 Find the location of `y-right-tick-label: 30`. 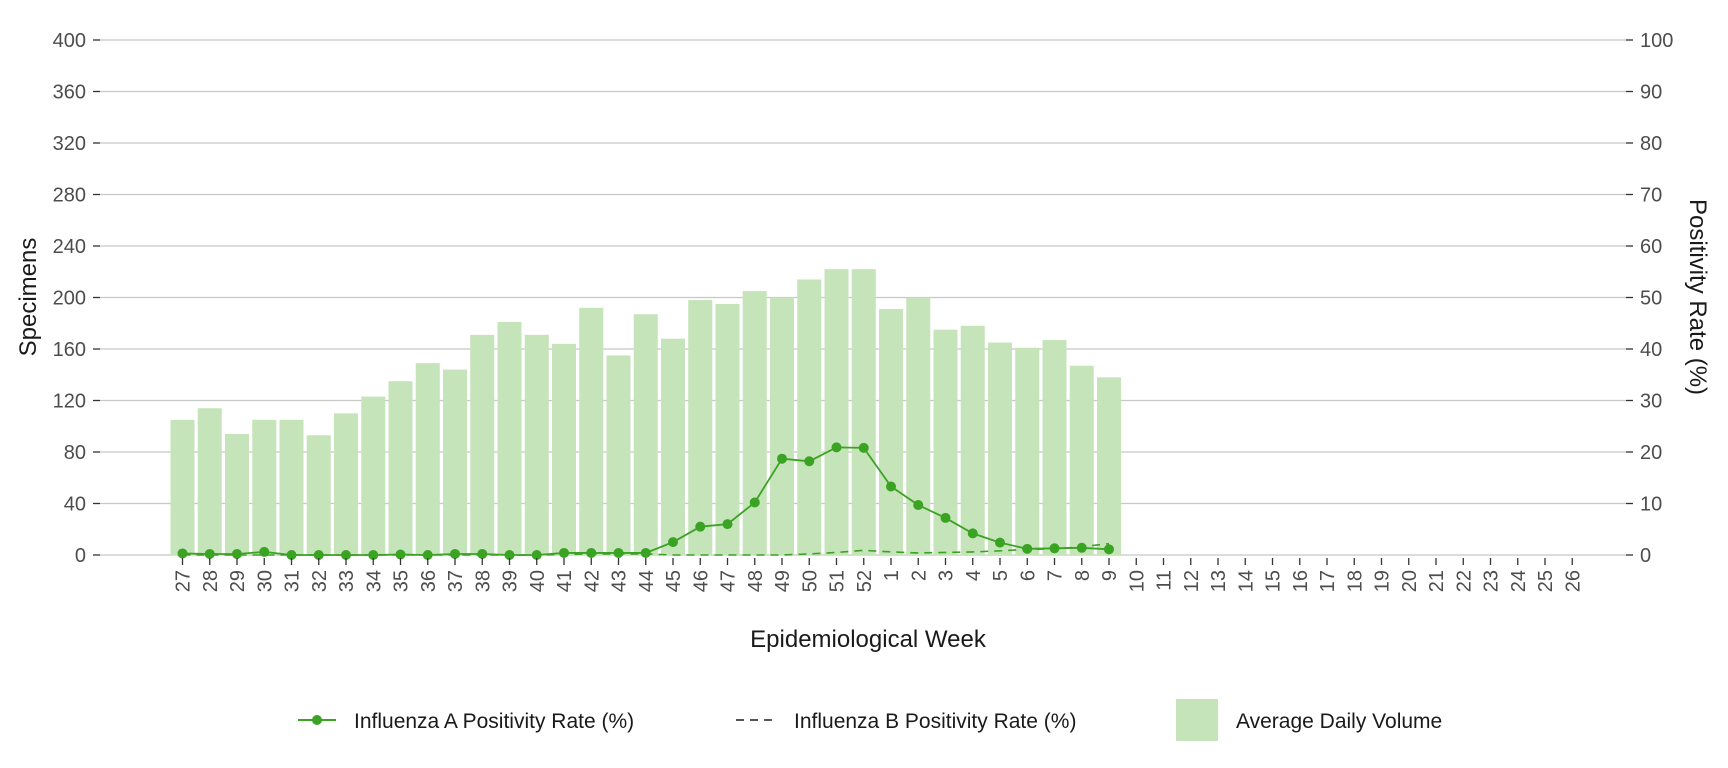

y-right-tick-label: 30 is located at coordinates (1651, 402).